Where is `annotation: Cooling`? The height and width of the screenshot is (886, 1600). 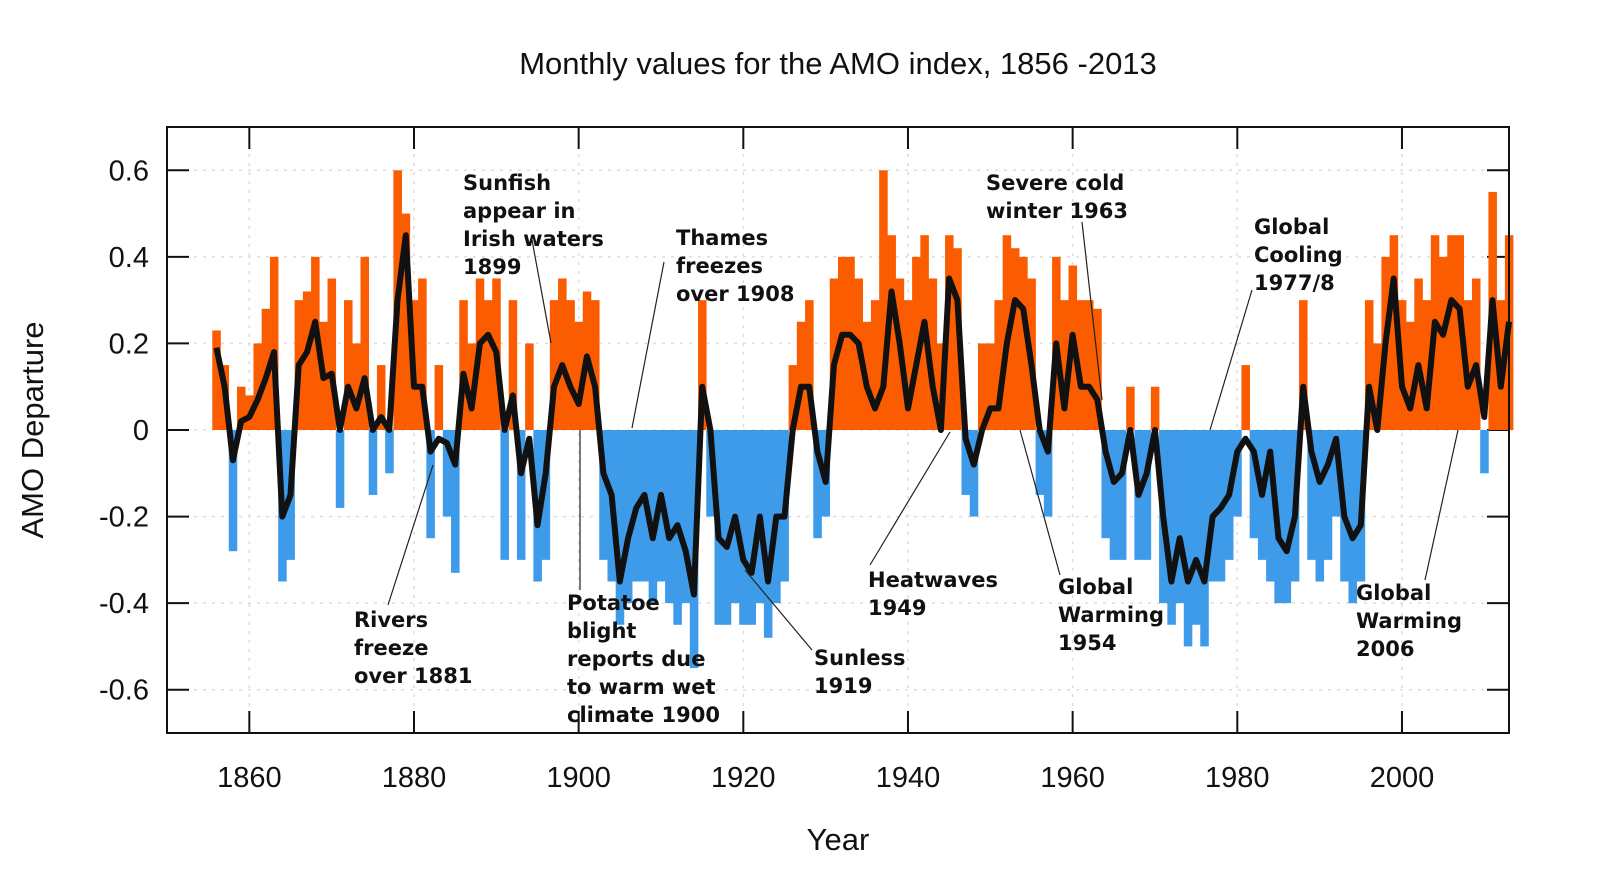
annotation: Cooling is located at coordinates (1298, 255).